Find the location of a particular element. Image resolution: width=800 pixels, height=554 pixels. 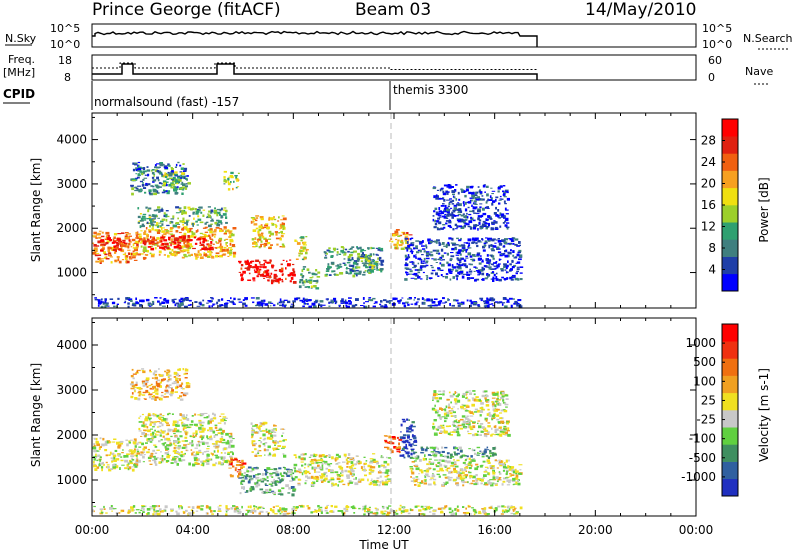

nave-tick-60: 60 is located at coordinates (715, 60).